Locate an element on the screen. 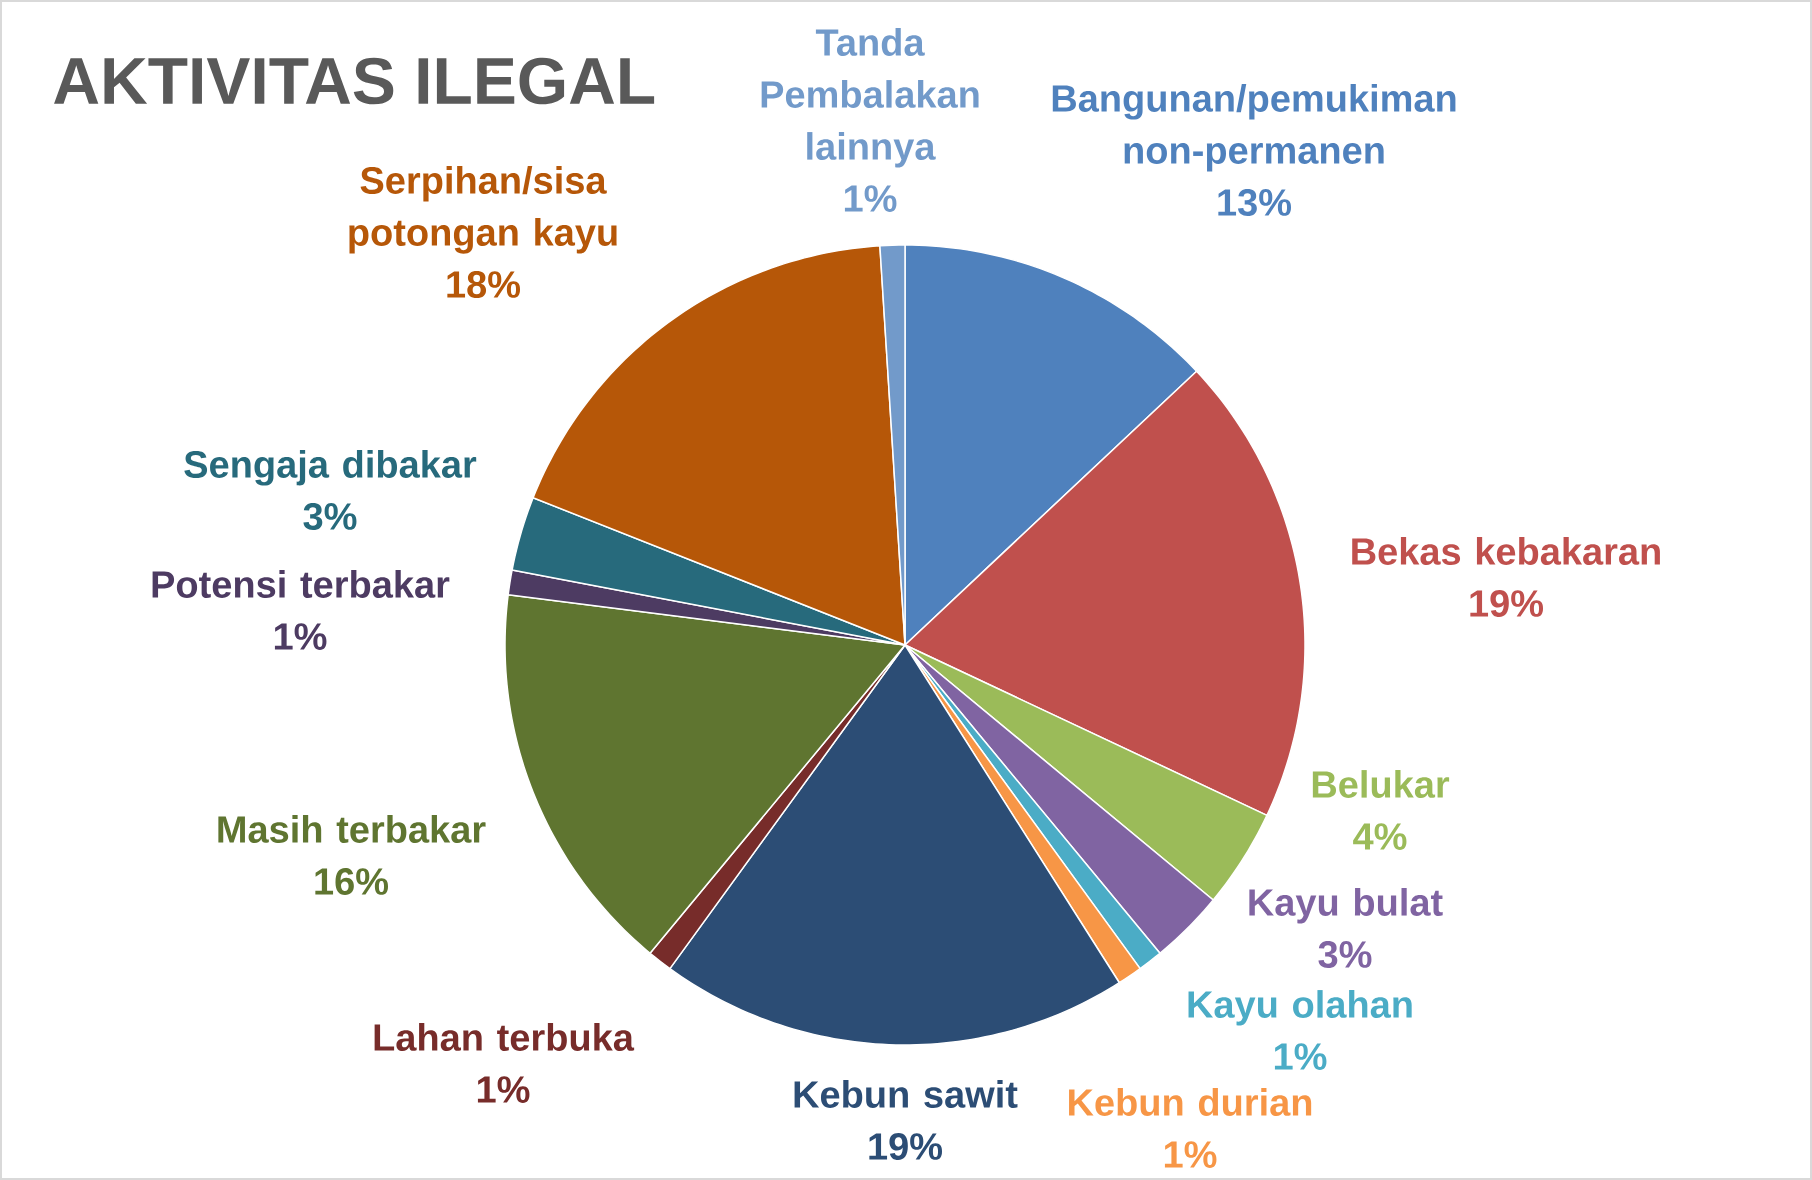 This screenshot has width=1812, height=1180. chart-title: AKTIVITAS ILEGAL is located at coordinates (354, 81).